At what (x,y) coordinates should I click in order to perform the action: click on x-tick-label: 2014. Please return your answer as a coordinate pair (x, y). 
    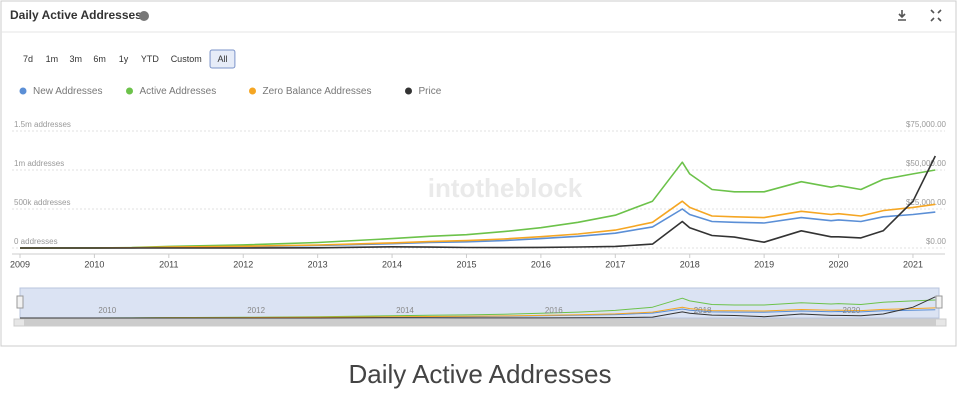
    Looking at the image, I should click on (392, 264).